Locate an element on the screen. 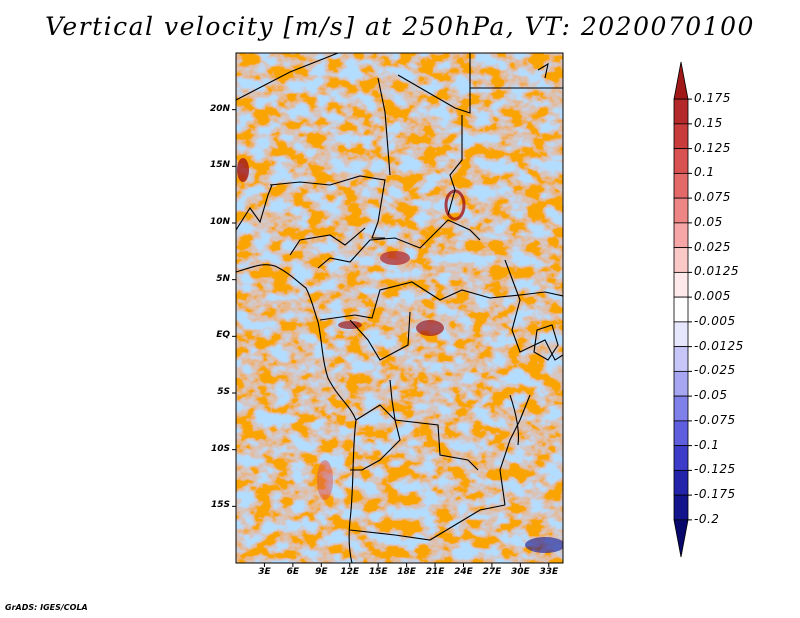 The height and width of the screenshot is (618, 800). colorbar-label: -0.005 is located at coordinates (715, 320).